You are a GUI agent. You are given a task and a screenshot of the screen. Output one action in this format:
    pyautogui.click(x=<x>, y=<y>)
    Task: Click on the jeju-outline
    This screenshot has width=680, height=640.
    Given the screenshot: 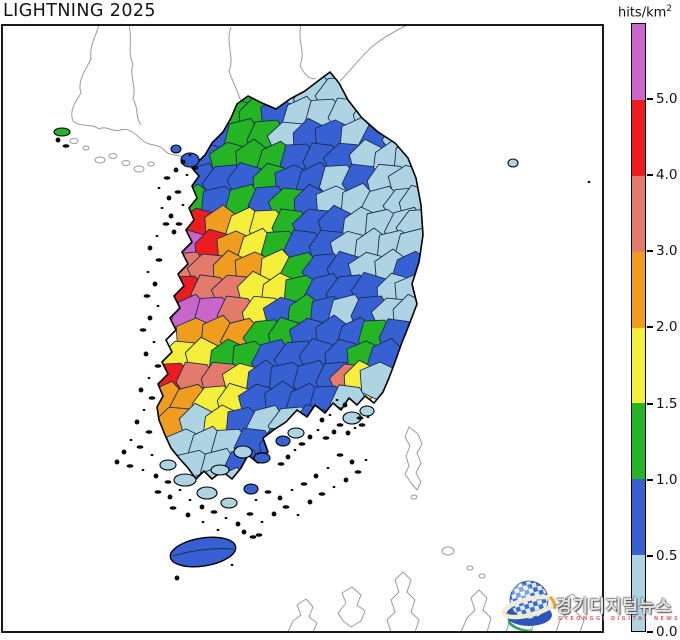 What is the action you would take?
    pyautogui.click(x=203, y=552)
    